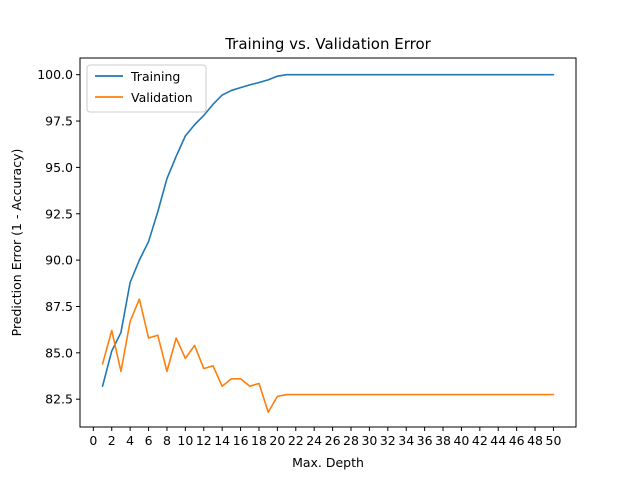 The height and width of the screenshot is (480, 640). Describe the element at coordinates (222, 440) in the screenshot. I see `x-tick-label: 14` at that location.